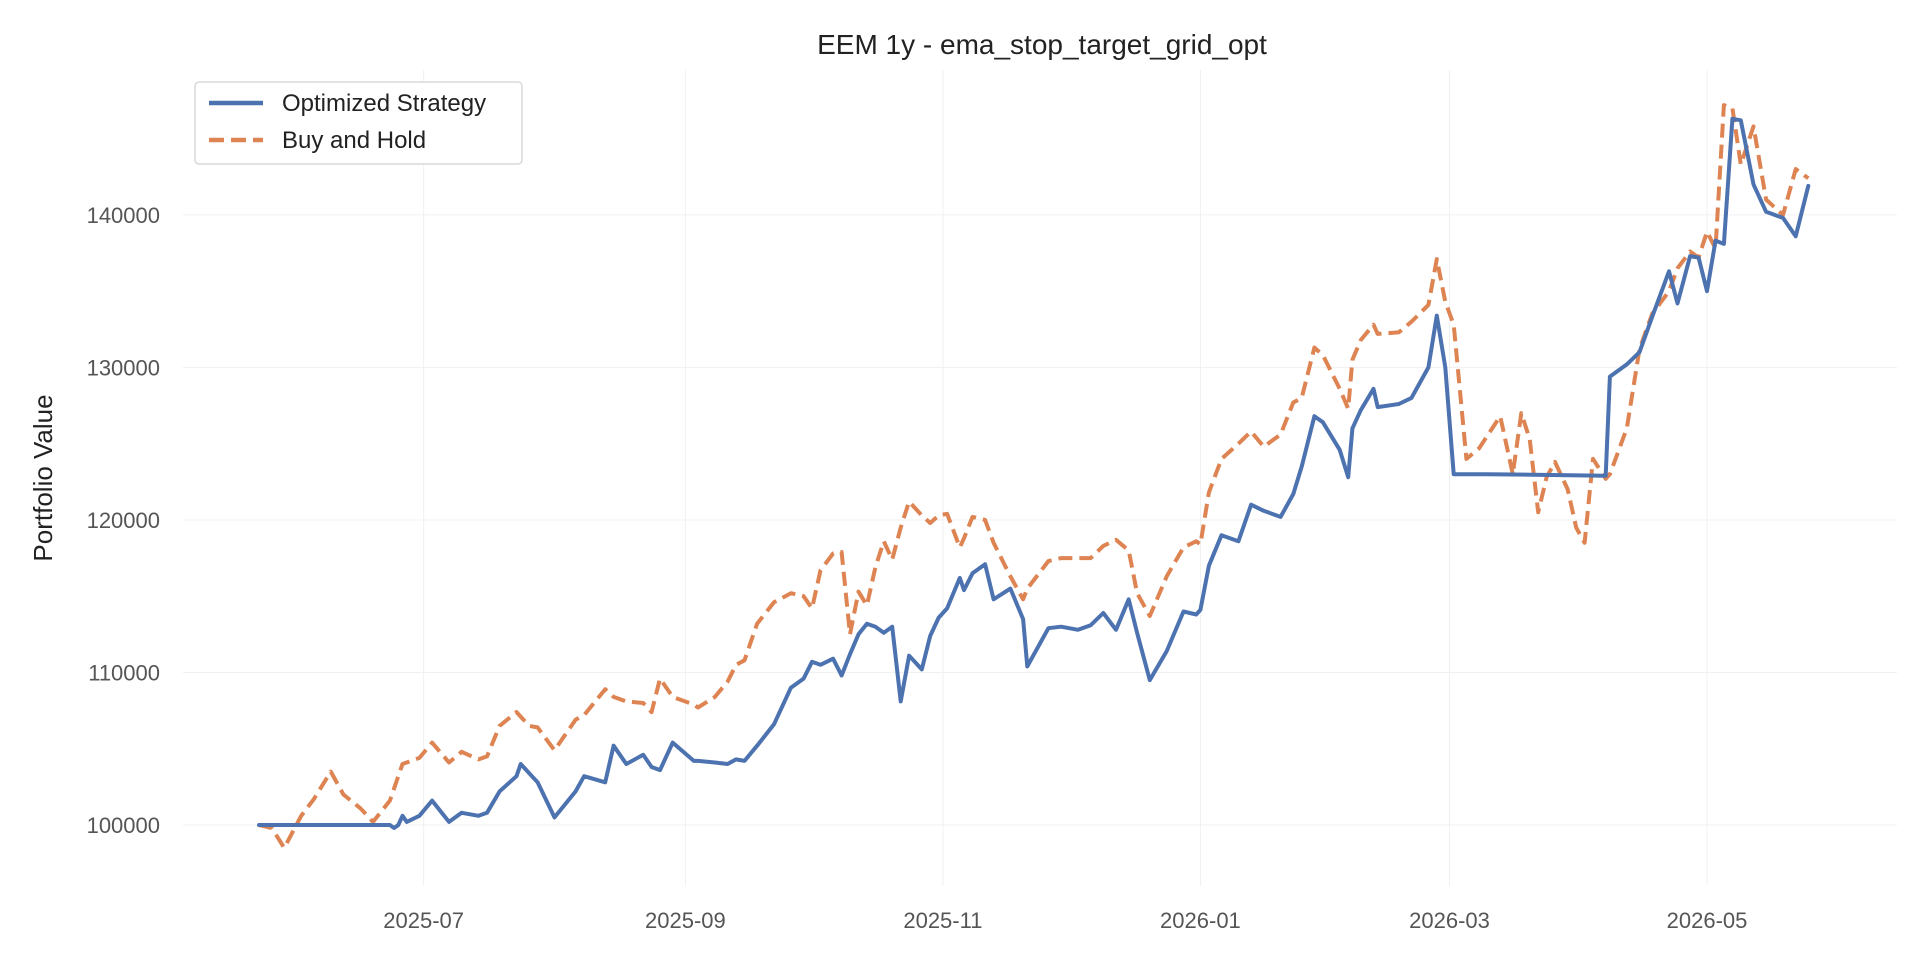 This screenshot has width=1920, height=960. Describe the element at coordinates (123, 367) in the screenshot. I see `y-tick-label: 130000` at that location.